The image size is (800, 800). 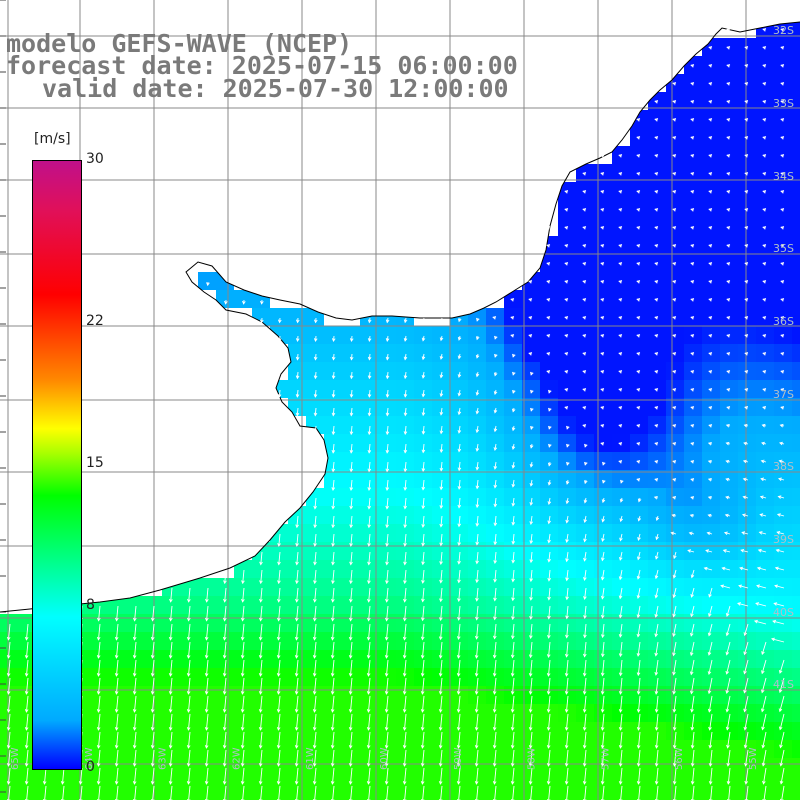 I want to click on colorbar-tick-label: 15, so click(x=95, y=463).